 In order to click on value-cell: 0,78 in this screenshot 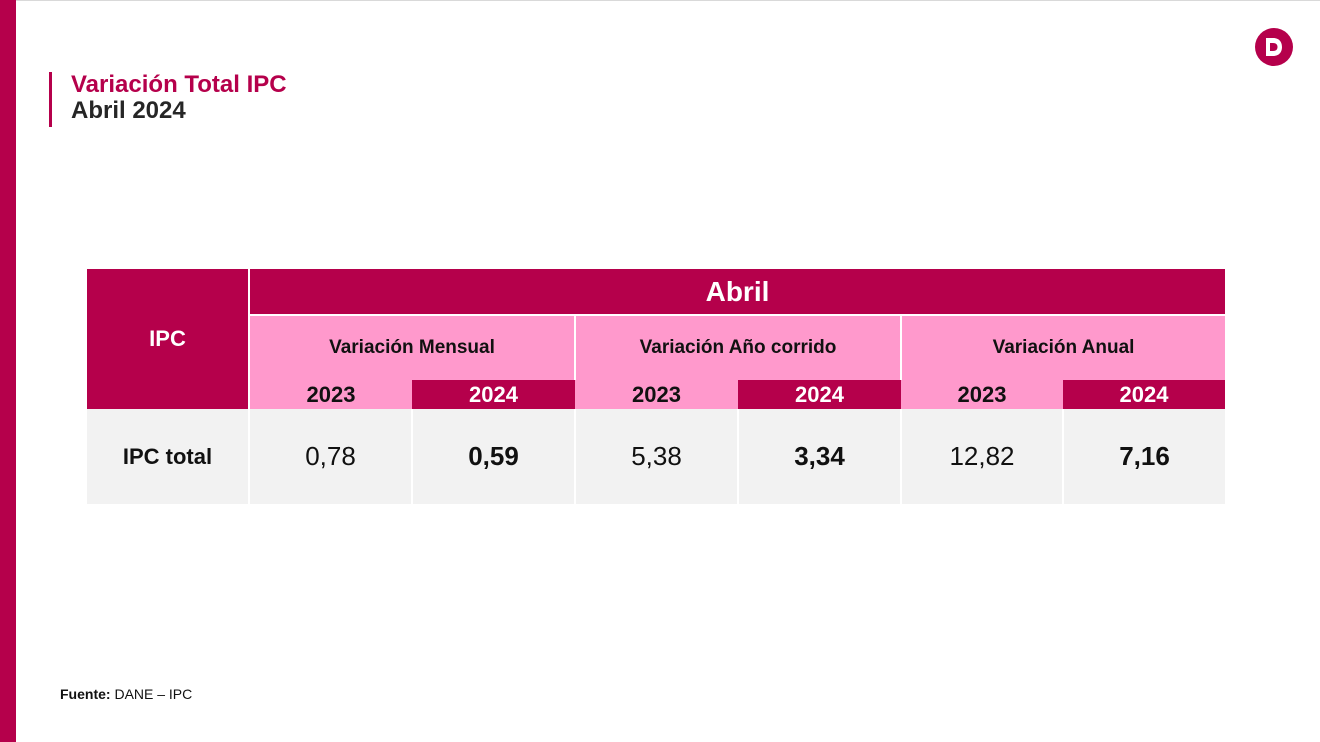, I will do `click(331, 456)`.